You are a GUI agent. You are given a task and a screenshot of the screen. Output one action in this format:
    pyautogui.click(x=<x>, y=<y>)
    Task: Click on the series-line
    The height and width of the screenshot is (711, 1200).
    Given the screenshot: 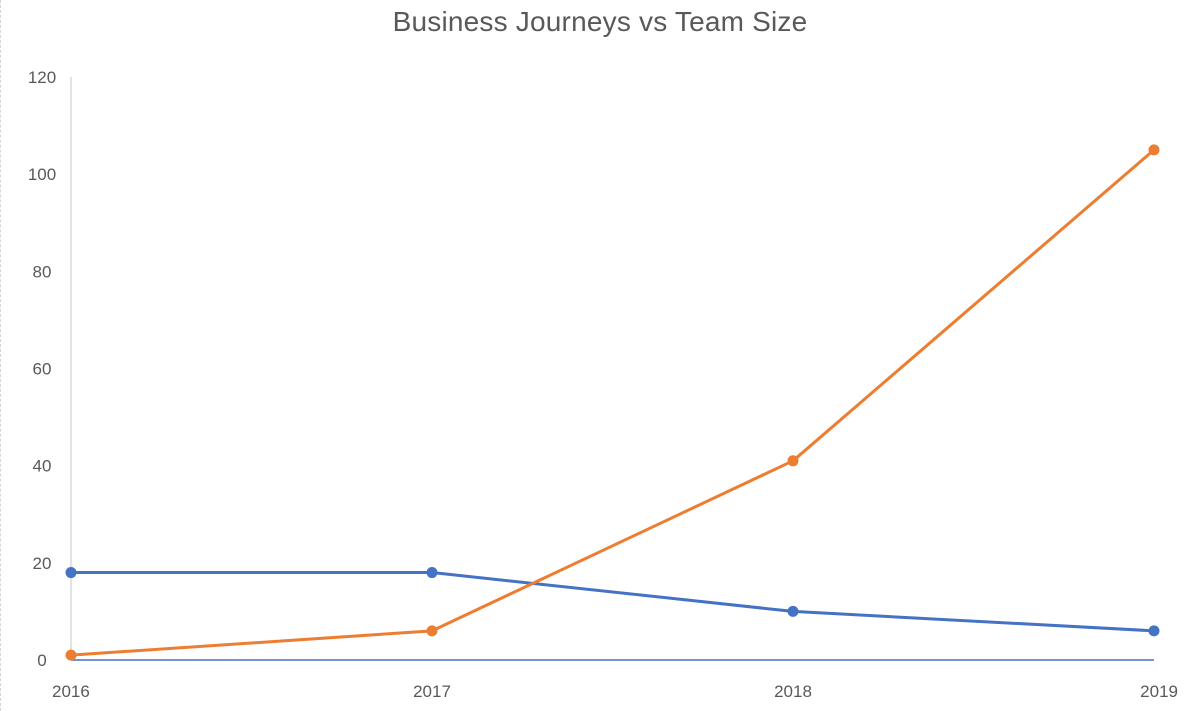 What is the action you would take?
    pyautogui.click(x=612, y=602)
    